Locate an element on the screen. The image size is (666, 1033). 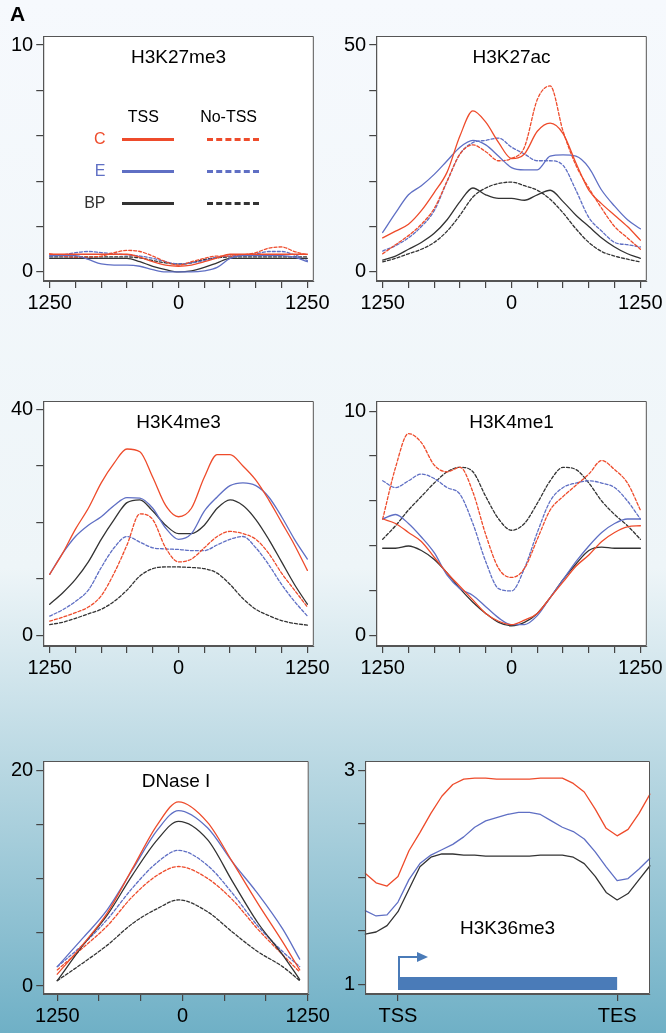
y-tick-label: 1 is located at coordinates (350, 982).